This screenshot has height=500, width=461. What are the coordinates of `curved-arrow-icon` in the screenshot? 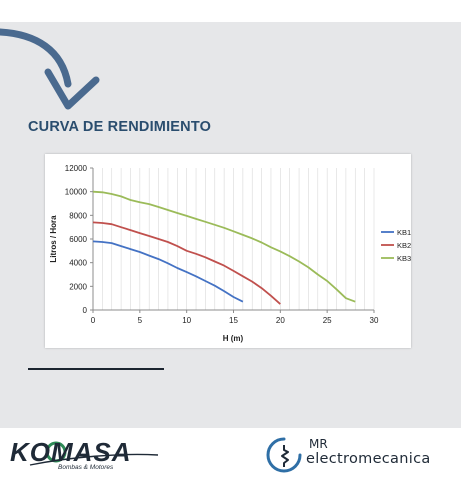 It's located at (50, 69).